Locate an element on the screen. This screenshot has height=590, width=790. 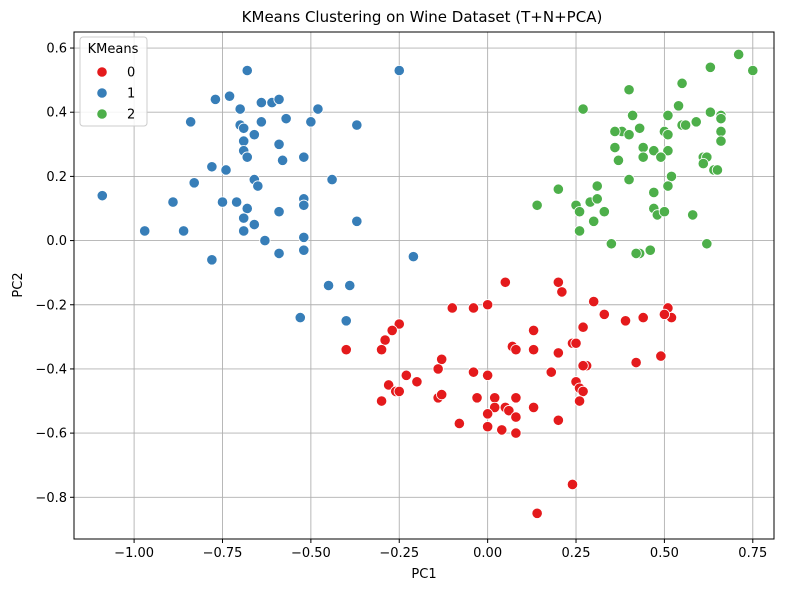
y-tick-label: 0.6 is located at coordinates (56, 49).